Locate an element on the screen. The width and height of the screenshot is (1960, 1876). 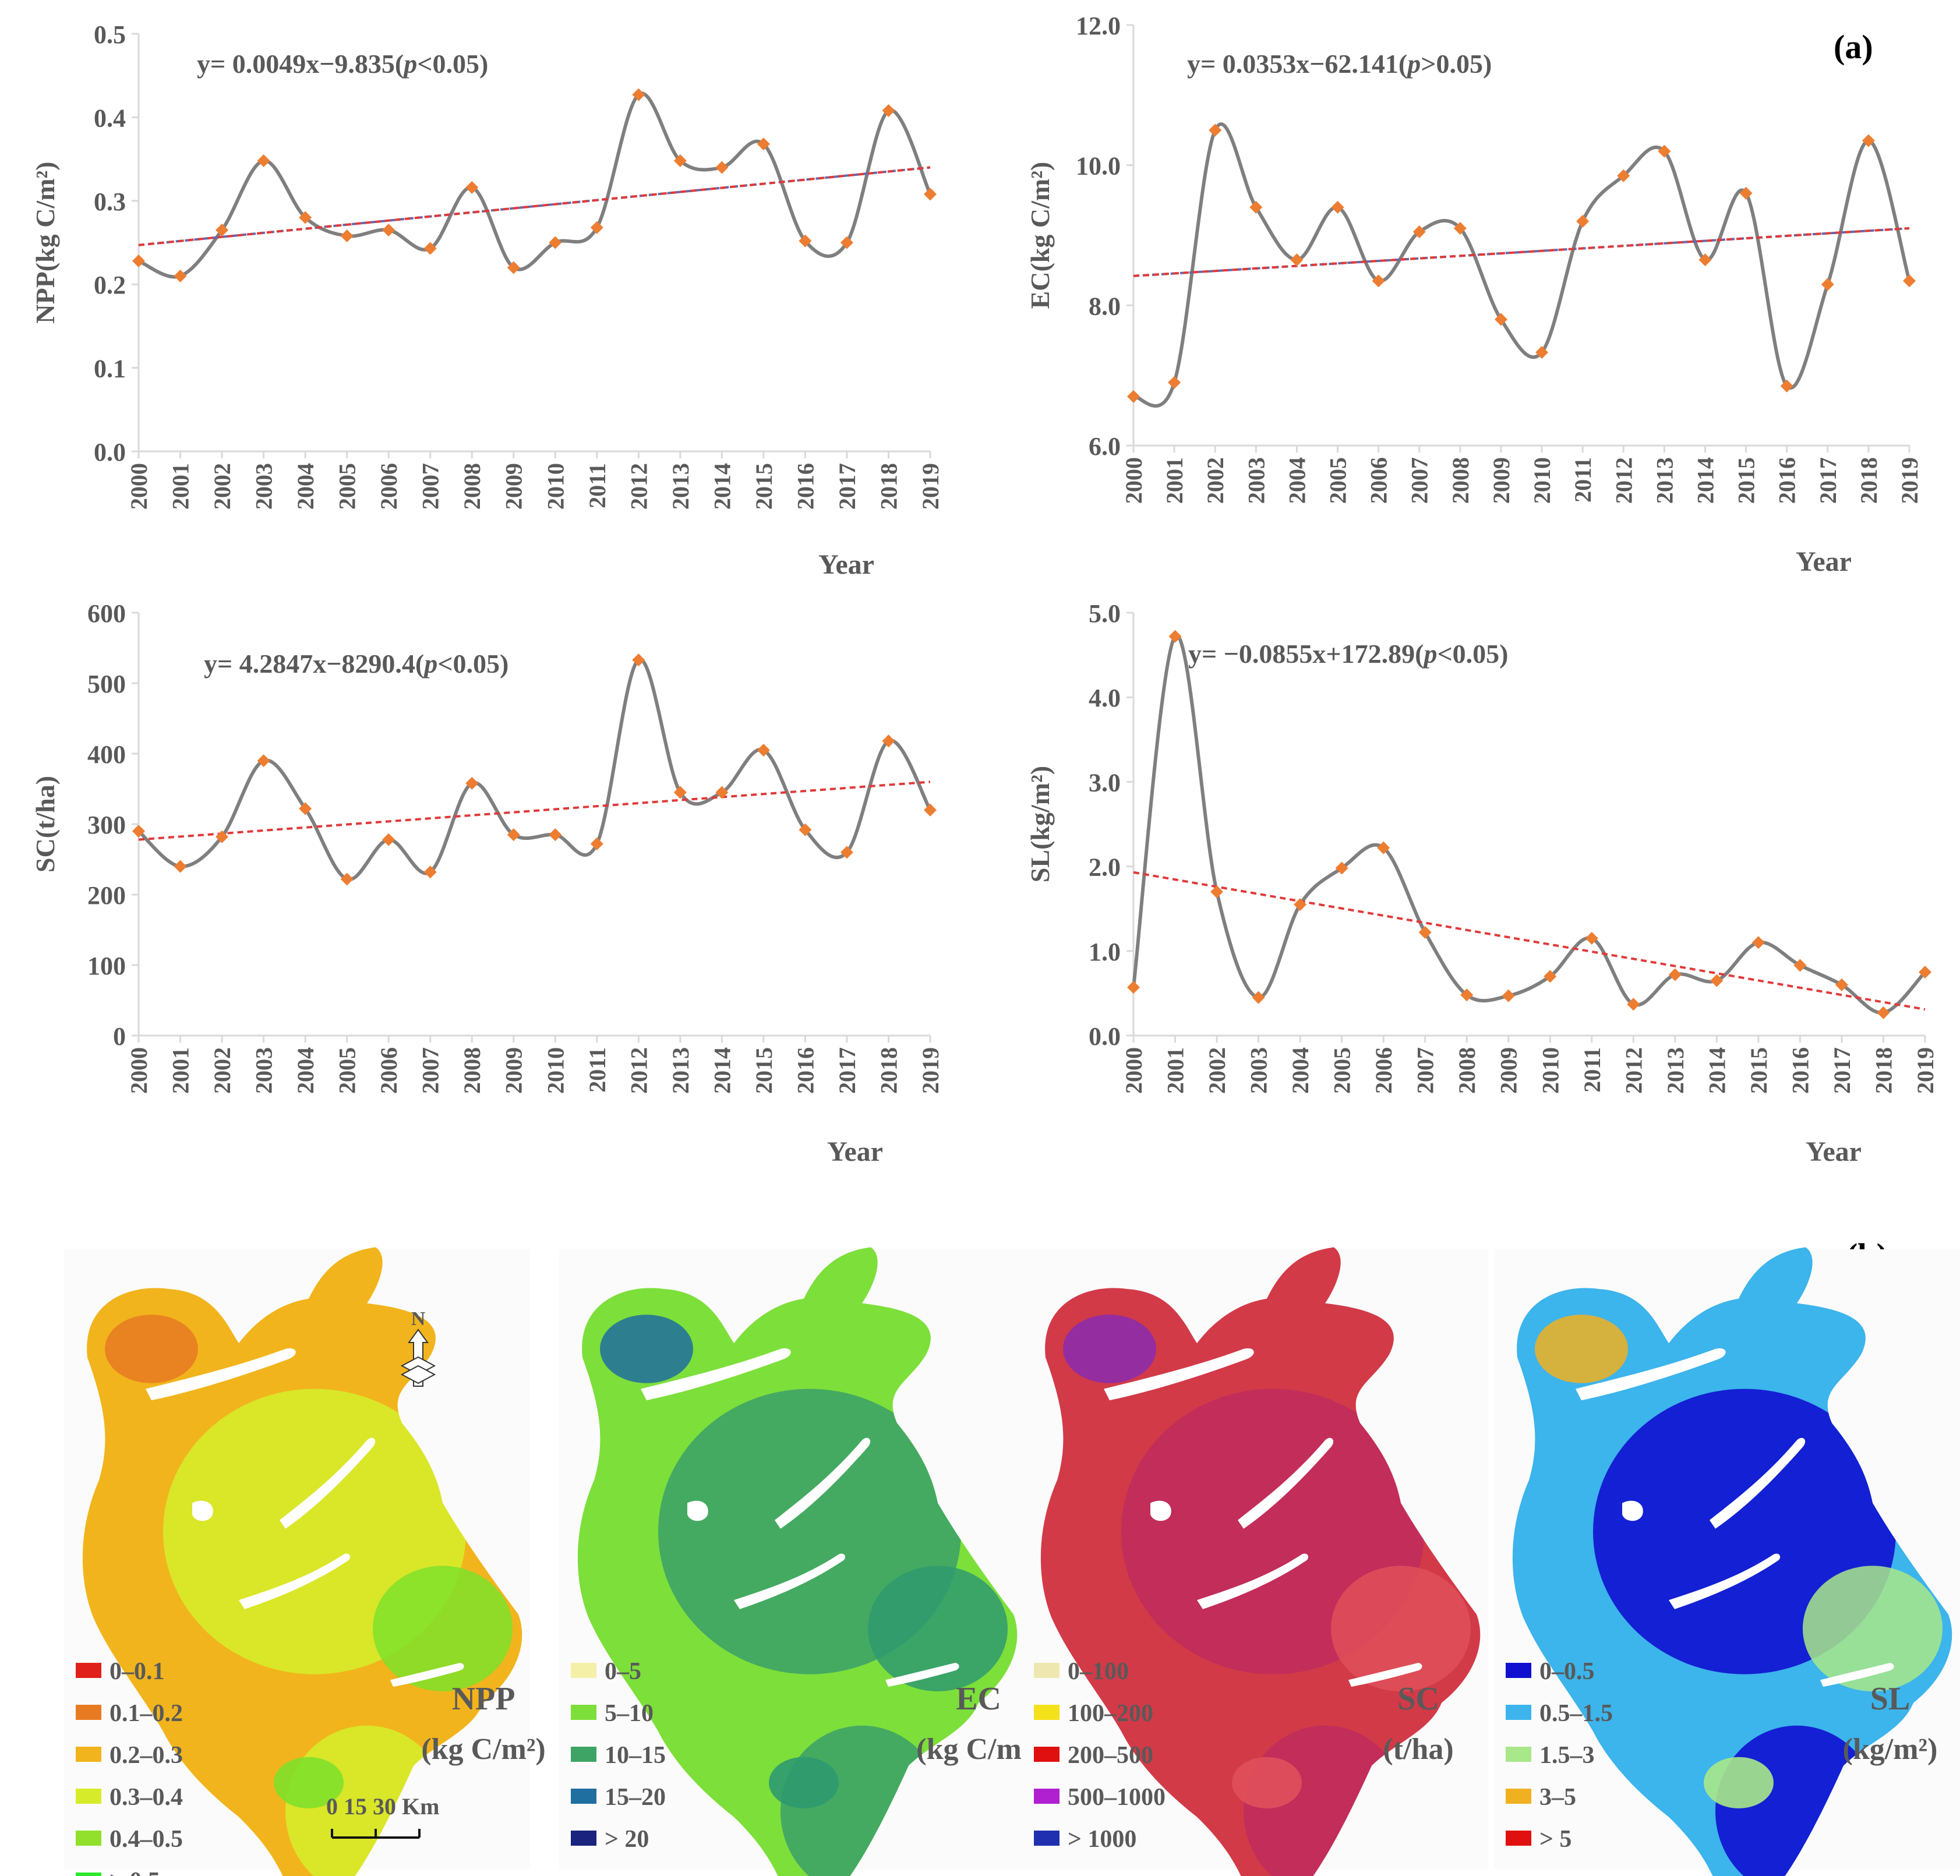
map-title: NPP is located at coordinates (483, 1699).